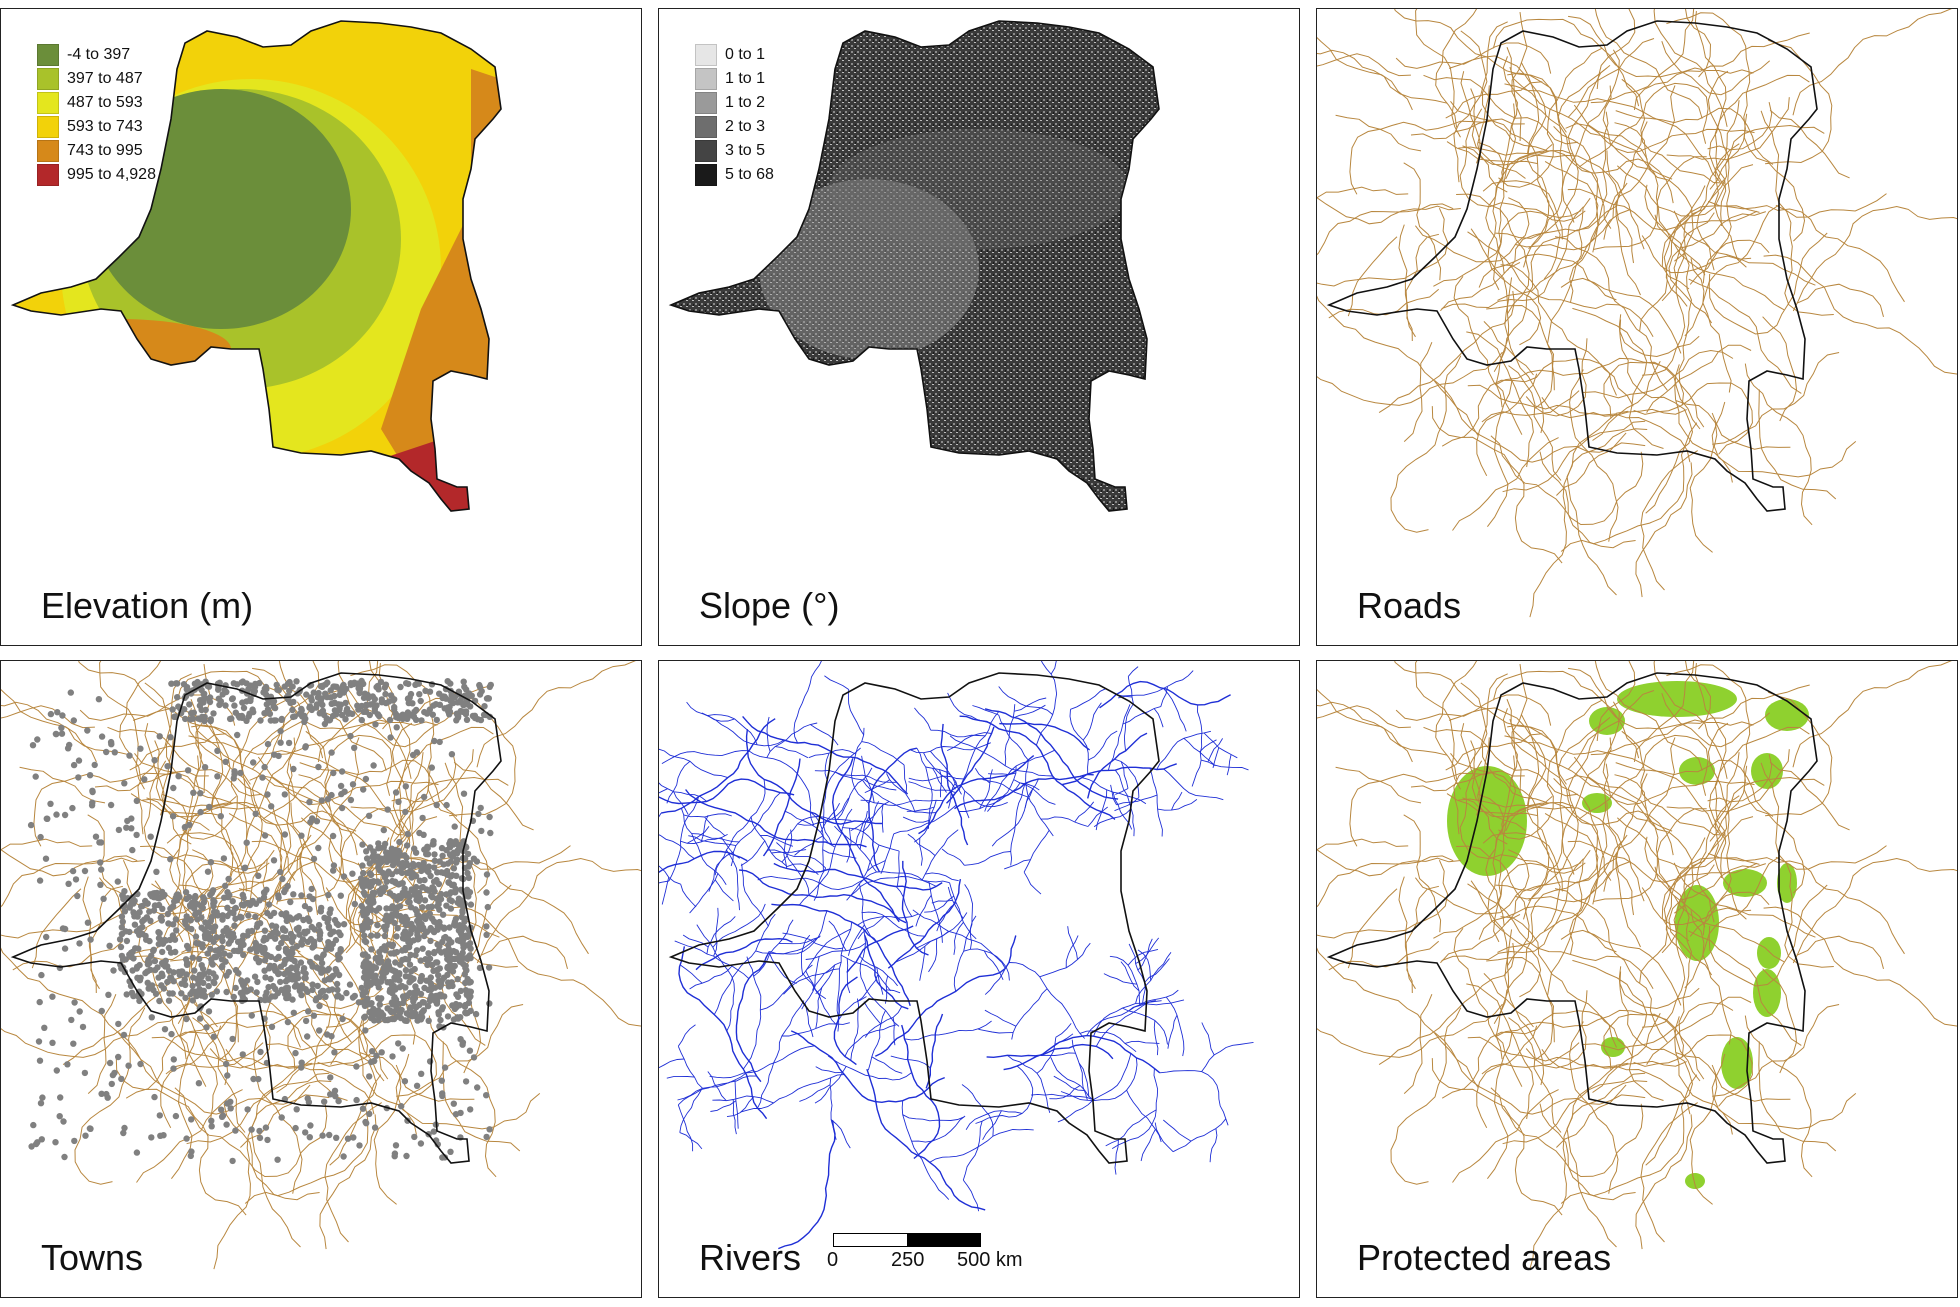 The width and height of the screenshot is (1960, 1307). I want to click on protected-area, so click(1697, 771).